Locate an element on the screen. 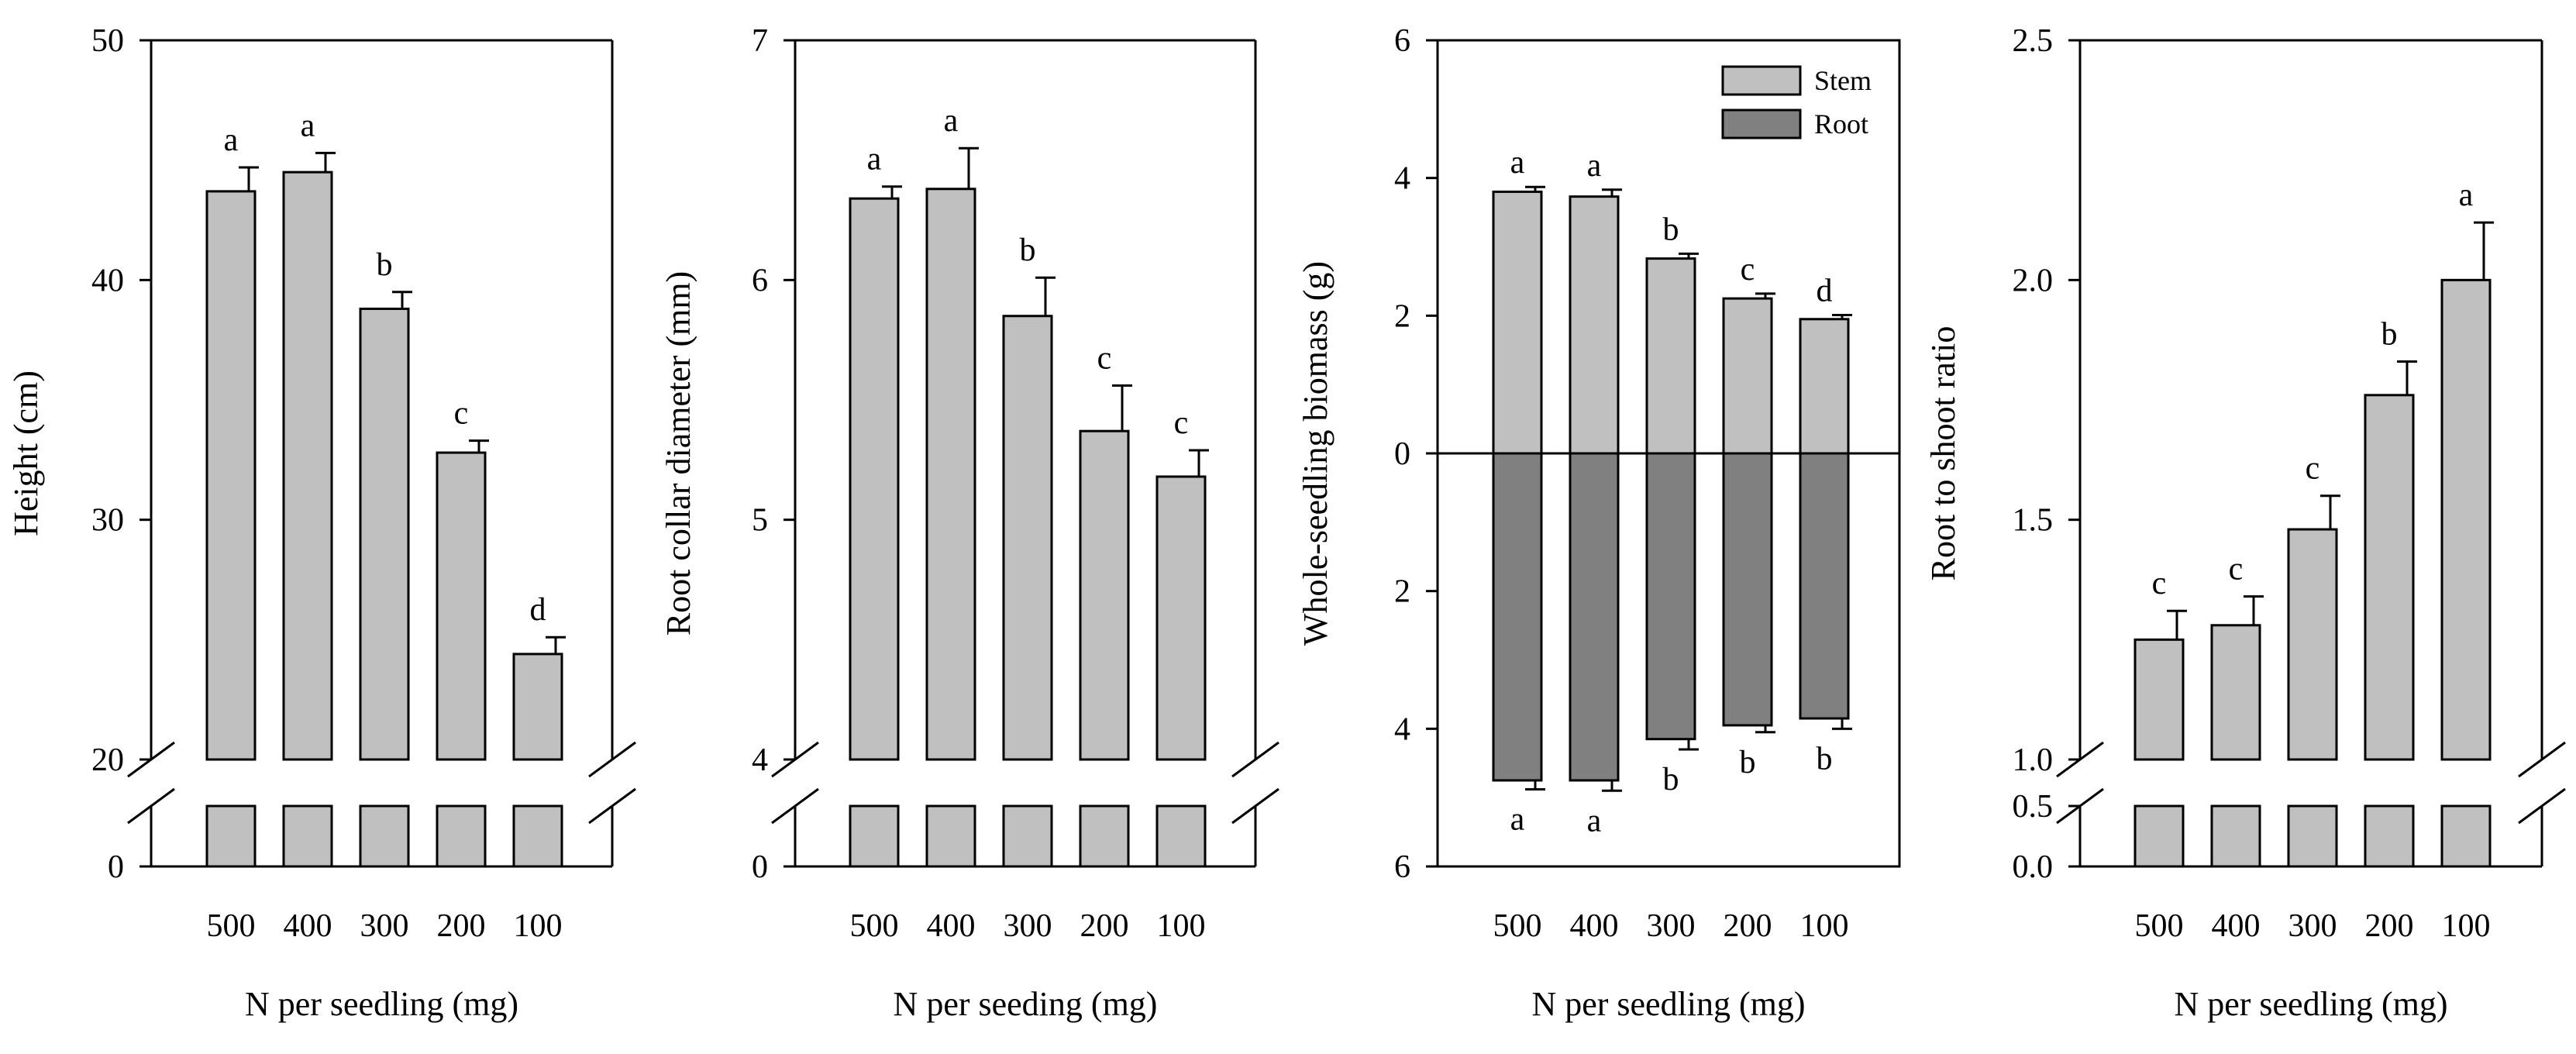  y-tick-label: 2 is located at coordinates (1402, 592).